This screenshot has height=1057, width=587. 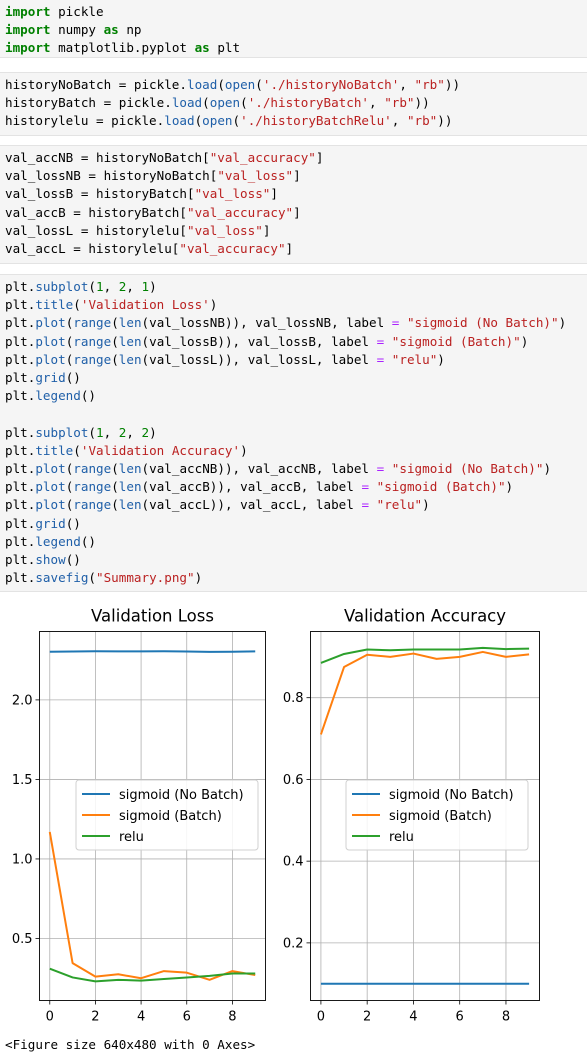 I want to click on code-line: plt.legend(), so click(x=50, y=396).